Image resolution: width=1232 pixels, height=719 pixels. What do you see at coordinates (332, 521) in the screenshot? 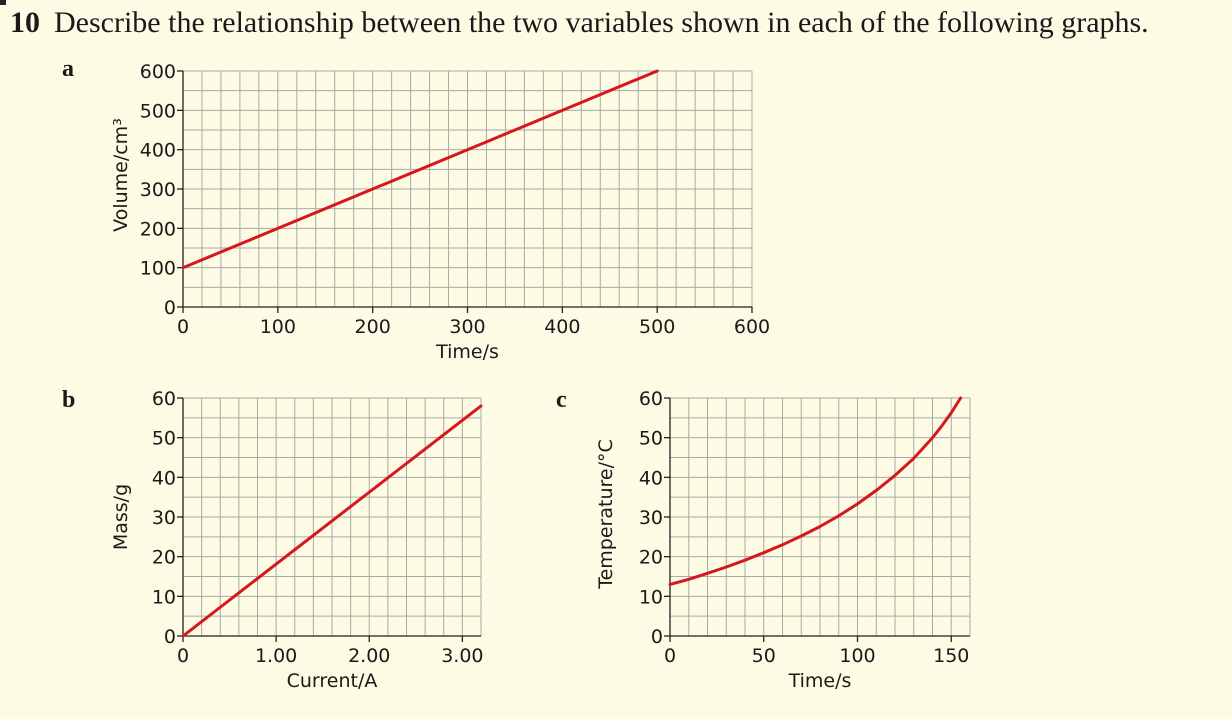
I see `series-line-b` at bounding box center [332, 521].